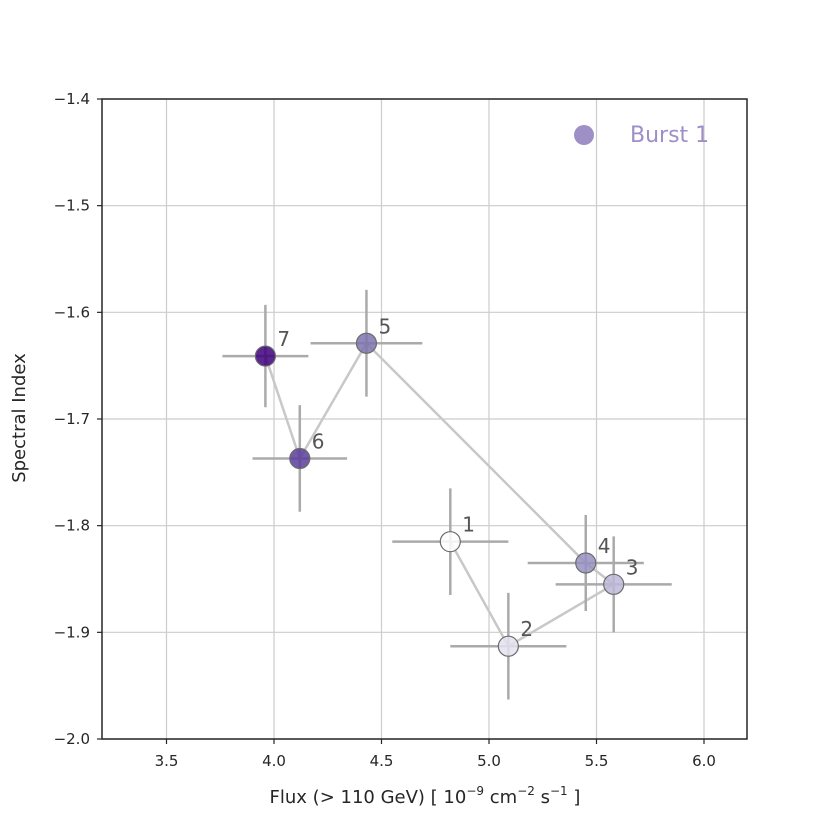 This screenshot has height=830, width=830. What do you see at coordinates (704, 761) in the screenshot?
I see `x-tick-label: 6.0` at bounding box center [704, 761].